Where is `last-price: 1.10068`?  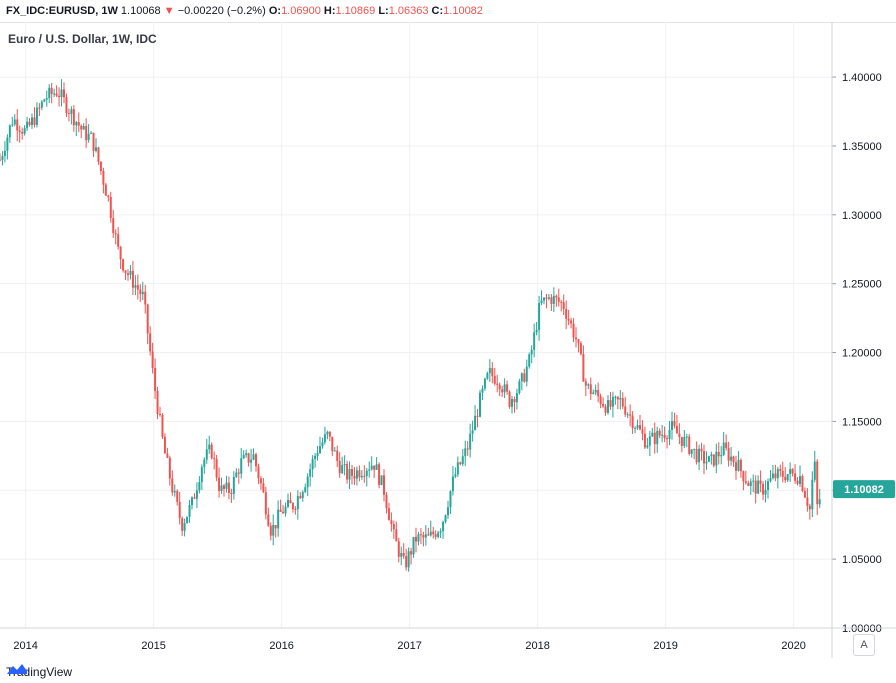 last-price: 1.10068 is located at coordinates (140, 11).